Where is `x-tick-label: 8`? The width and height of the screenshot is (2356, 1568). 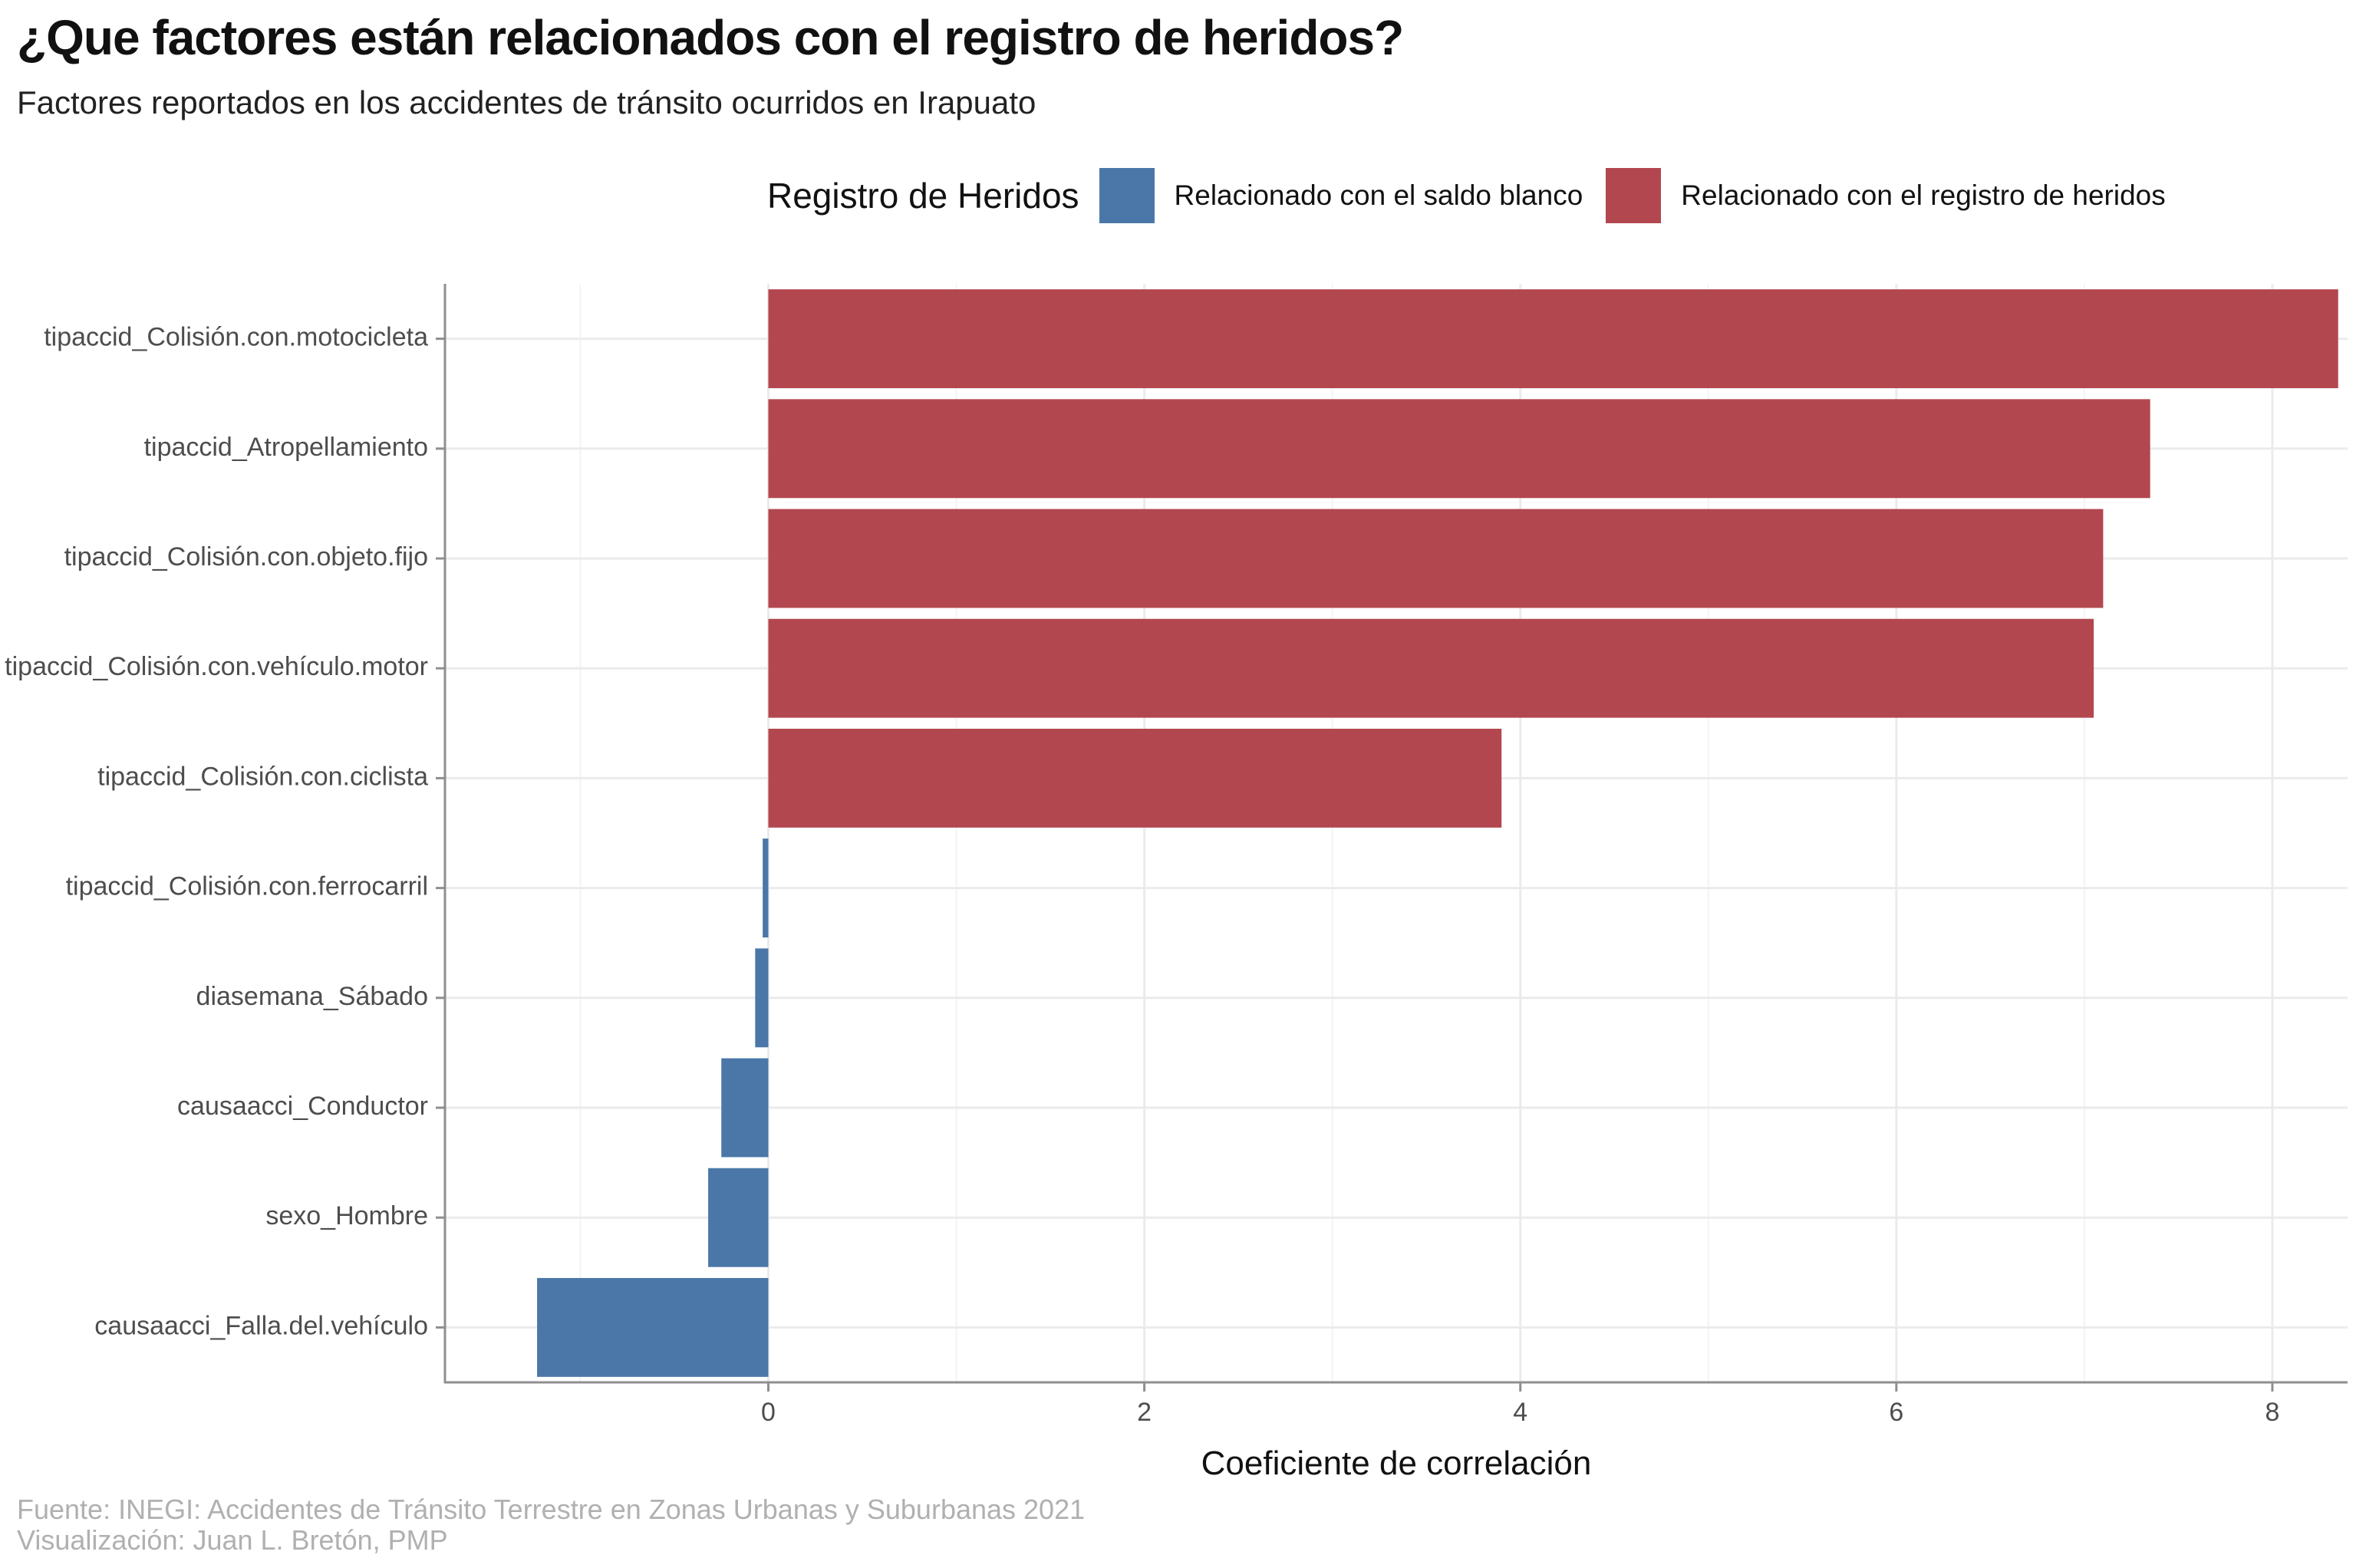
x-tick-label: 8 is located at coordinates (2272, 1412).